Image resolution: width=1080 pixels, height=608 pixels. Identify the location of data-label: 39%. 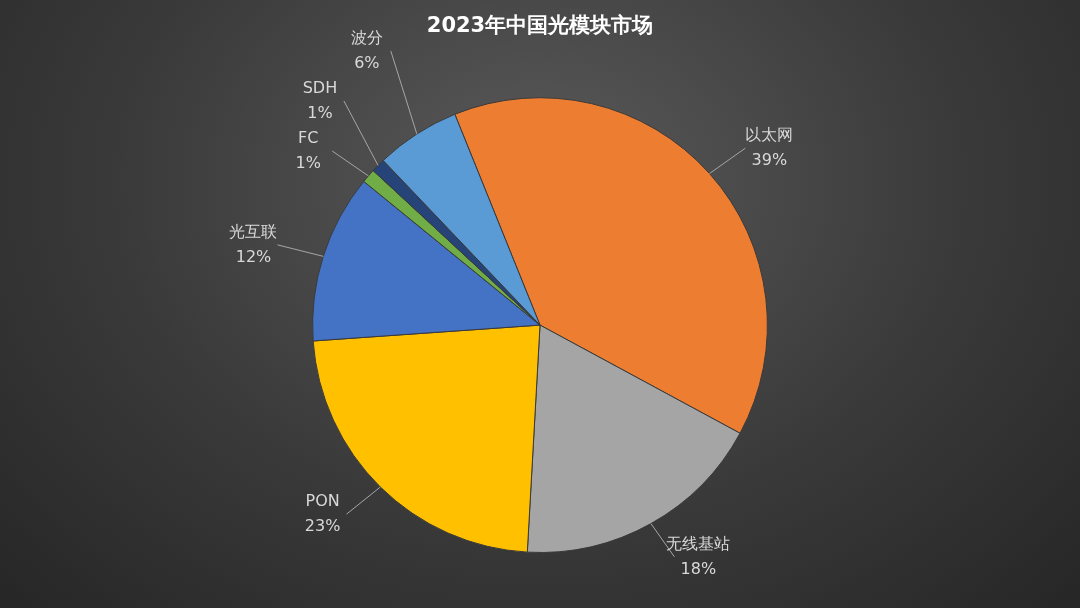
(769, 160).